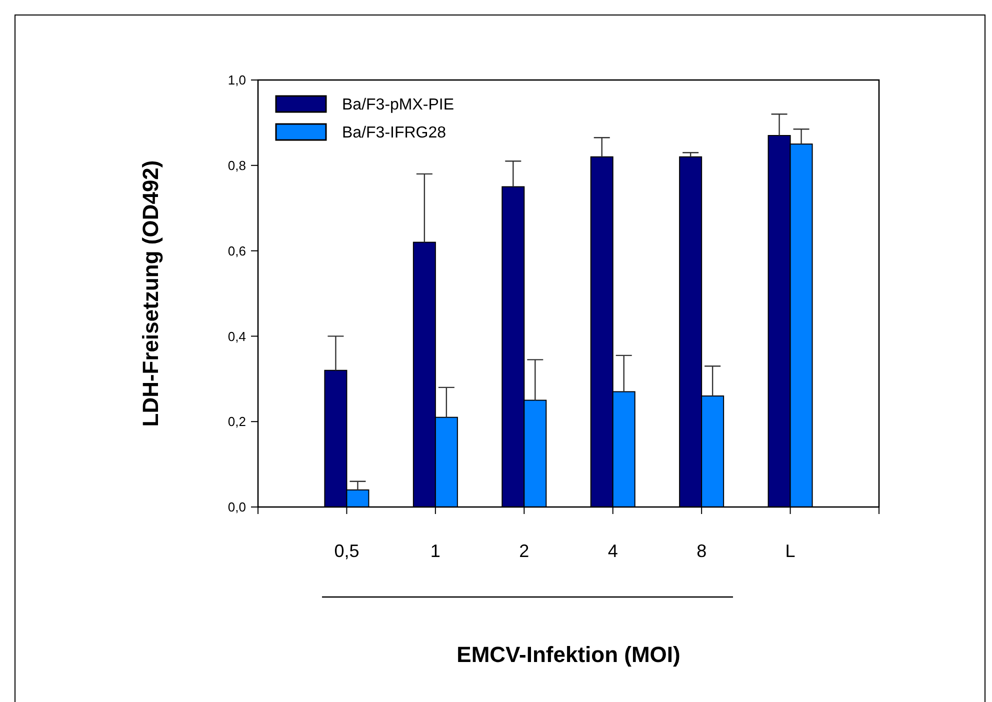 Image resolution: width=992 pixels, height=702 pixels. What do you see at coordinates (237, 422) in the screenshot?
I see `y-tick-label: 0,2` at bounding box center [237, 422].